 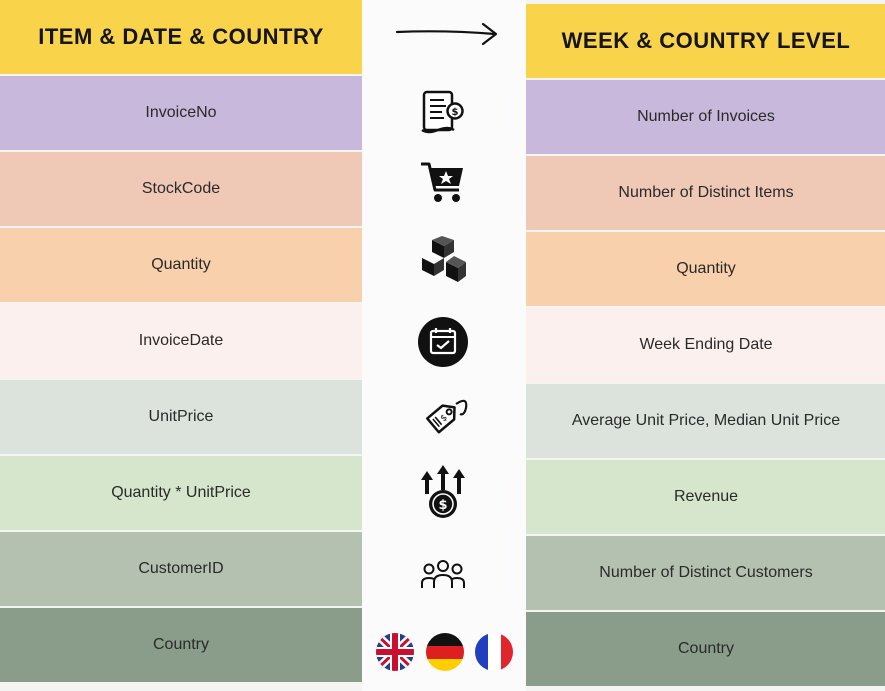 I want to click on left-row: Quantity * UnitPrice, so click(x=181, y=493).